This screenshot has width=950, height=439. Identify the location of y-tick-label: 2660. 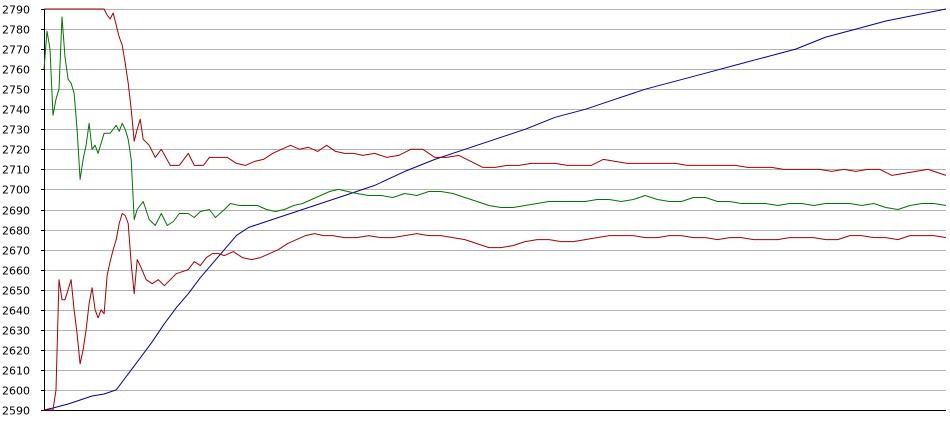
(16, 271).